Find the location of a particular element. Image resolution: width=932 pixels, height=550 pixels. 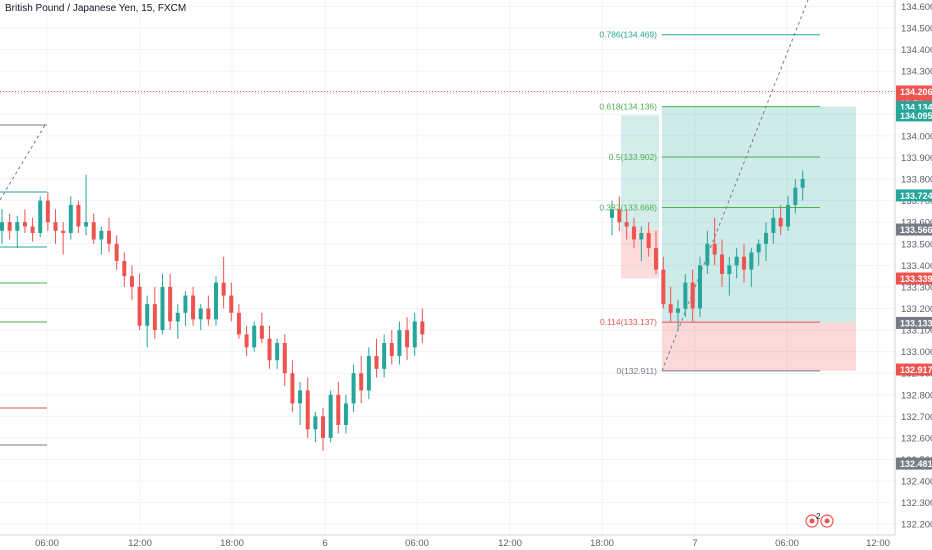

price-tag-text: 133.339 is located at coordinates (916, 279).